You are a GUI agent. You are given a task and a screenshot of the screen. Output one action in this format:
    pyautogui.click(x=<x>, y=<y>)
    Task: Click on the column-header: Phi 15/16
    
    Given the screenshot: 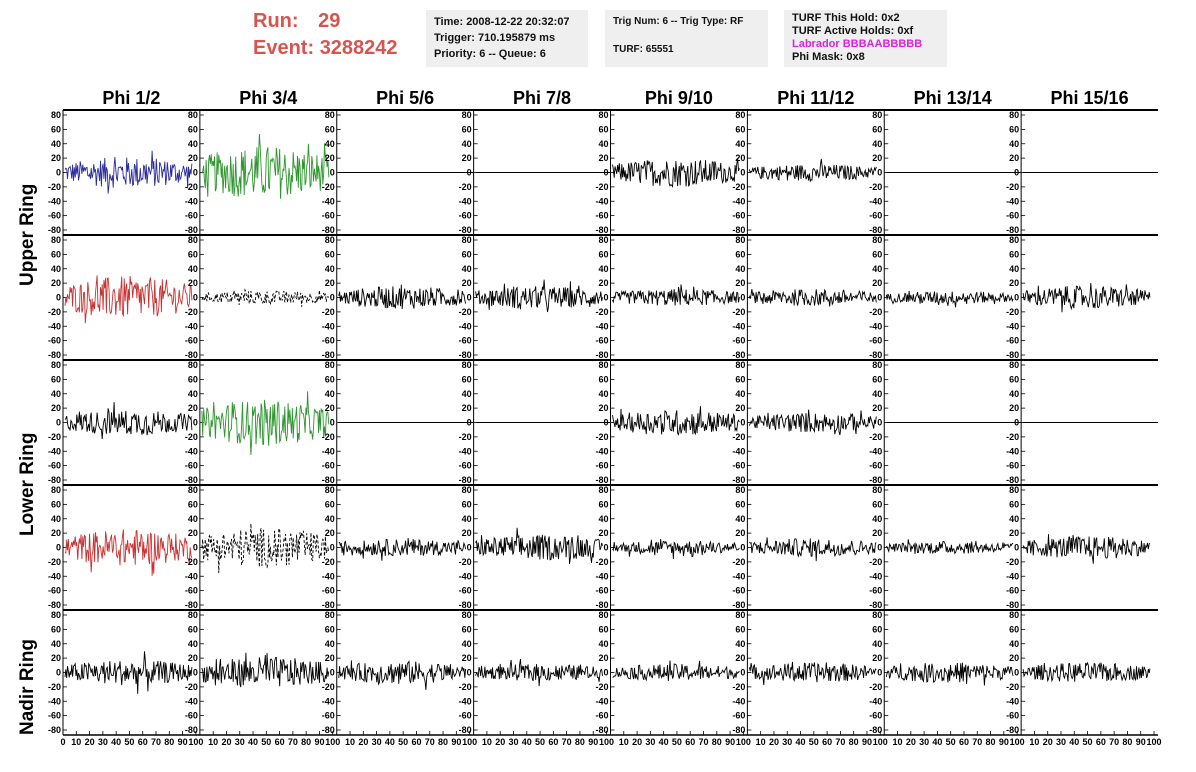 What is the action you would take?
    pyautogui.click(x=1090, y=98)
    